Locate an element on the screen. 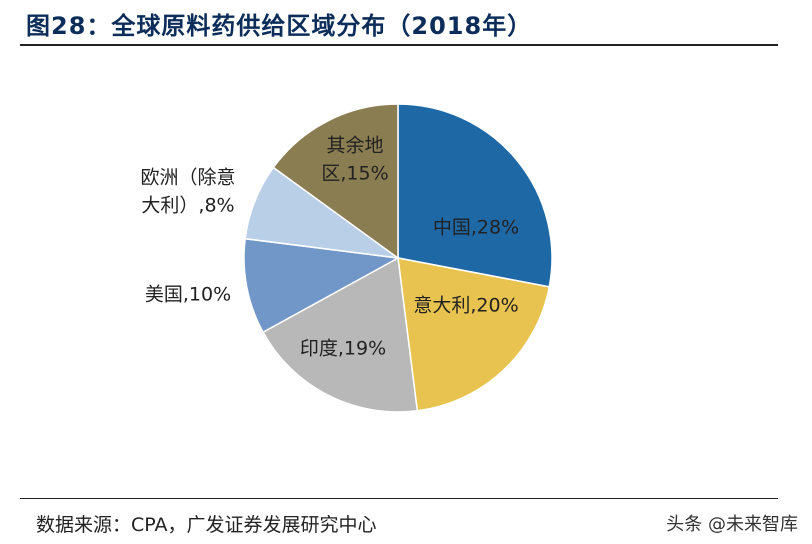  slice-label-5-line-1: 区,15% is located at coordinates (354, 174).